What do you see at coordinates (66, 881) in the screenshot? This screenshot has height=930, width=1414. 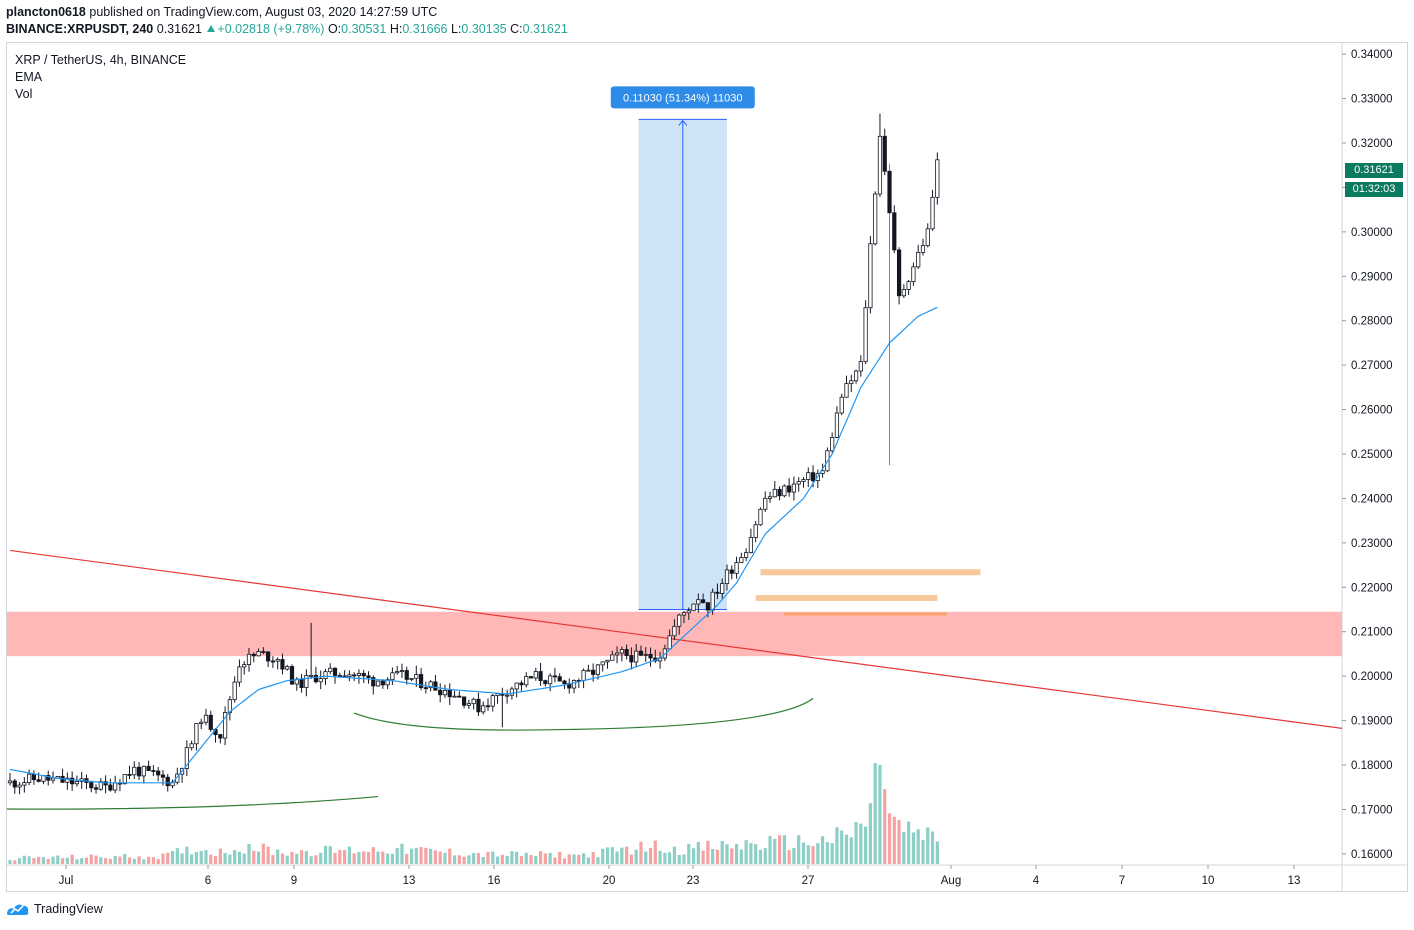 I see `x-tick-label: Jul` at bounding box center [66, 881].